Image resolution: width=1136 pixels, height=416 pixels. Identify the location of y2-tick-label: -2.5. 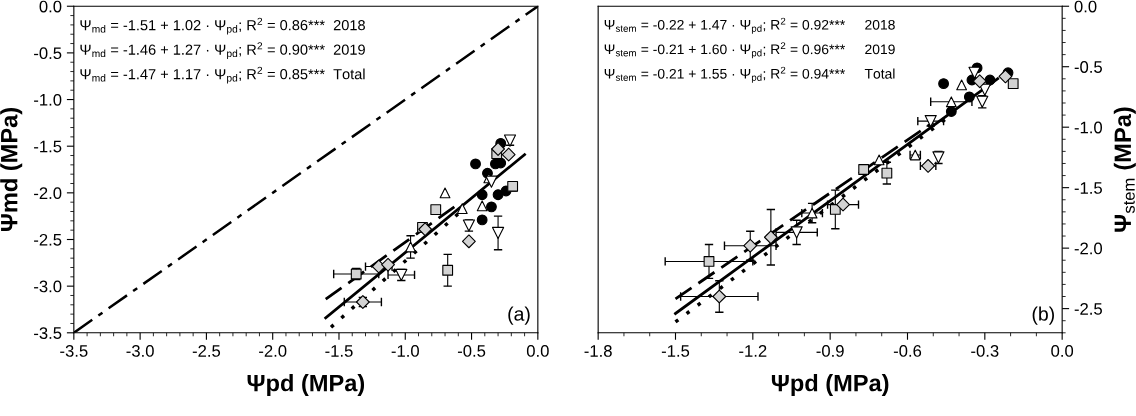
(1088, 309).